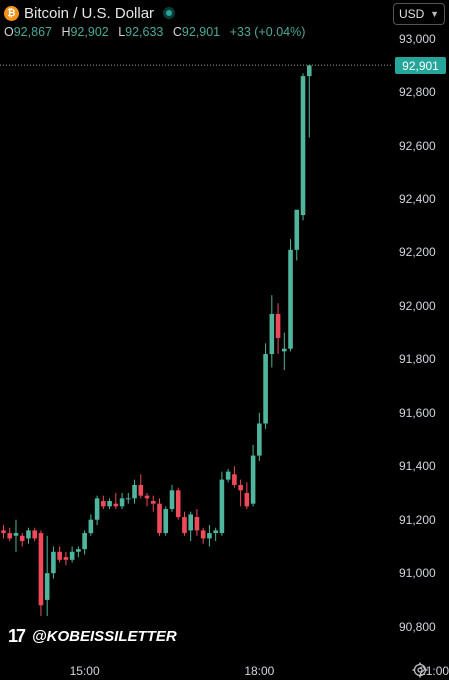 The height and width of the screenshot is (680, 449). Describe the element at coordinates (417, 573) in the screenshot. I see `price-tick-label: 91,000` at that location.